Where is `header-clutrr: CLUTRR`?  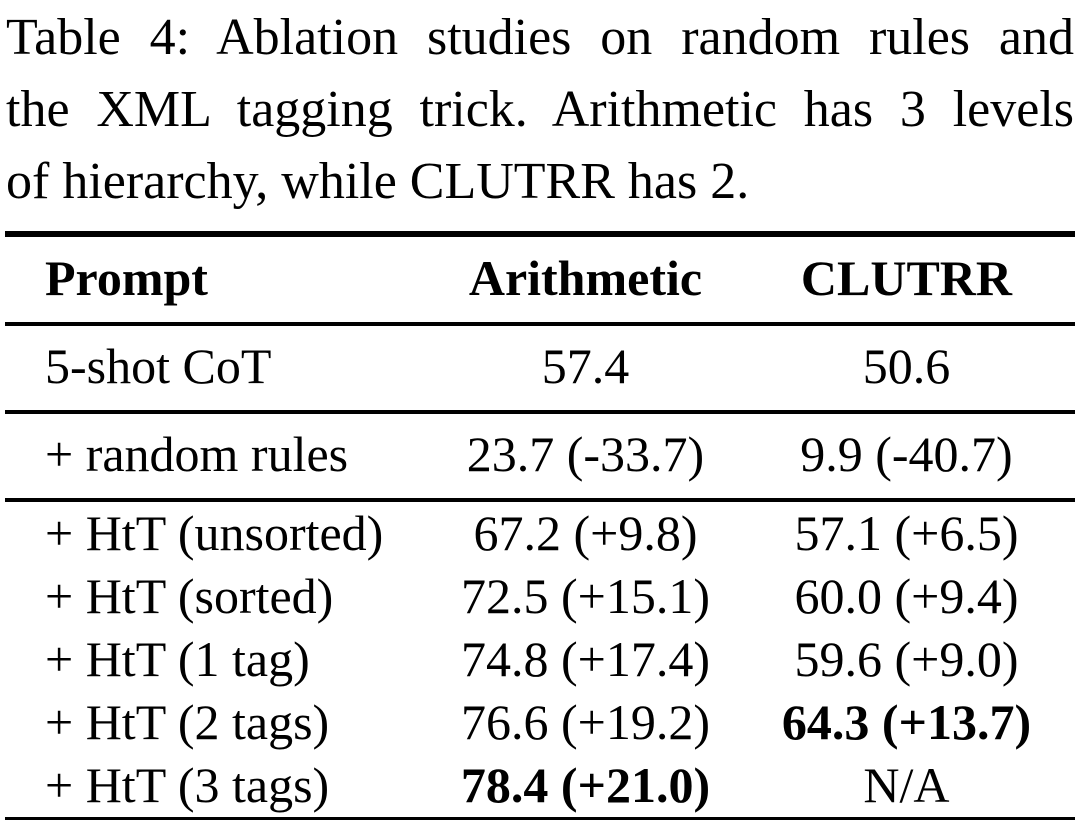
header-clutrr: CLUTRR is located at coordinates (906, 278).